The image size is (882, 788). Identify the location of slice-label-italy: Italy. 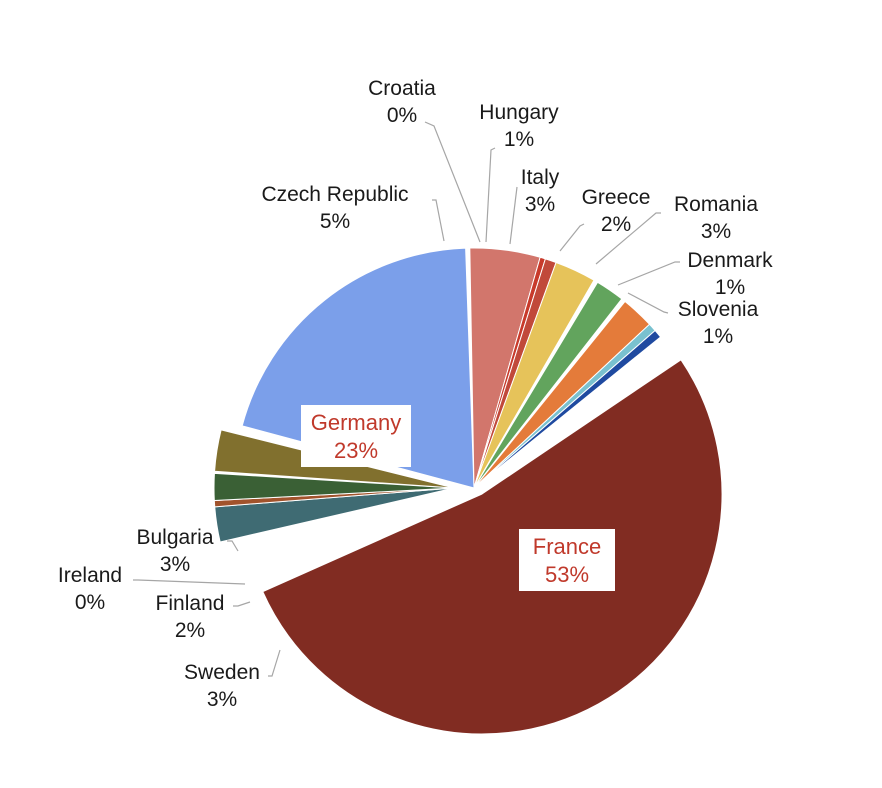
(540, 177).